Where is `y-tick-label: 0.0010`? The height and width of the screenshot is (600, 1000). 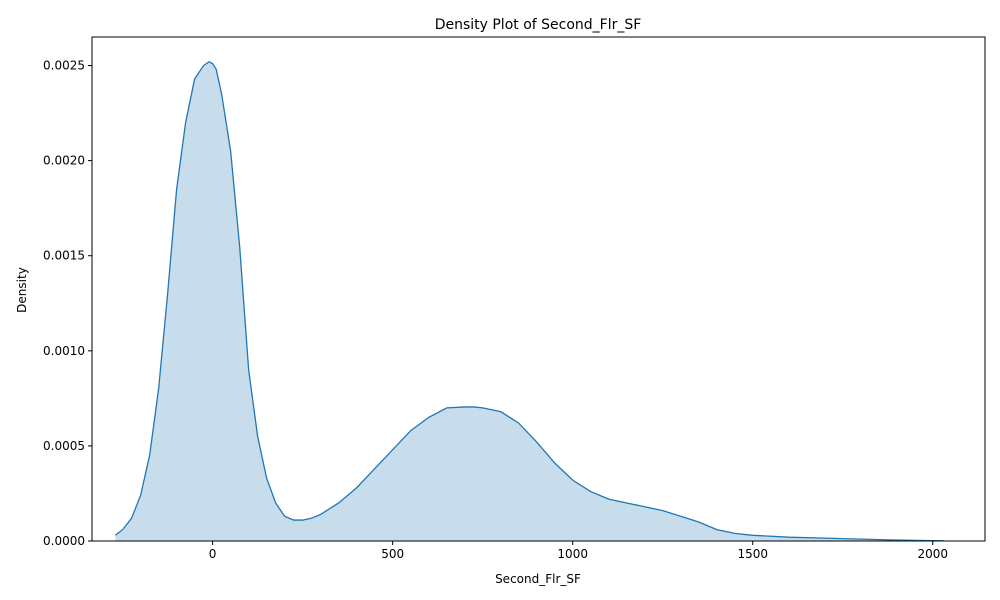 y-tick-label: 0.0010 is located at coordinates (64, 351).